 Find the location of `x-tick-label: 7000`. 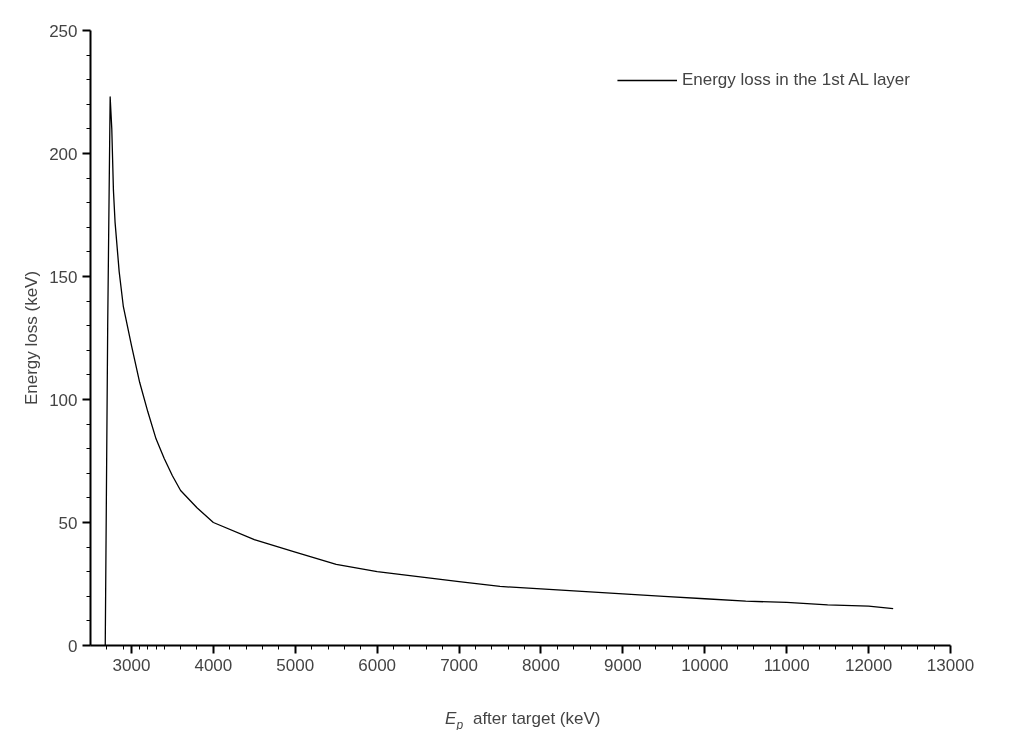

x-tick-label: 7000 is located at coordinates (459, 665).